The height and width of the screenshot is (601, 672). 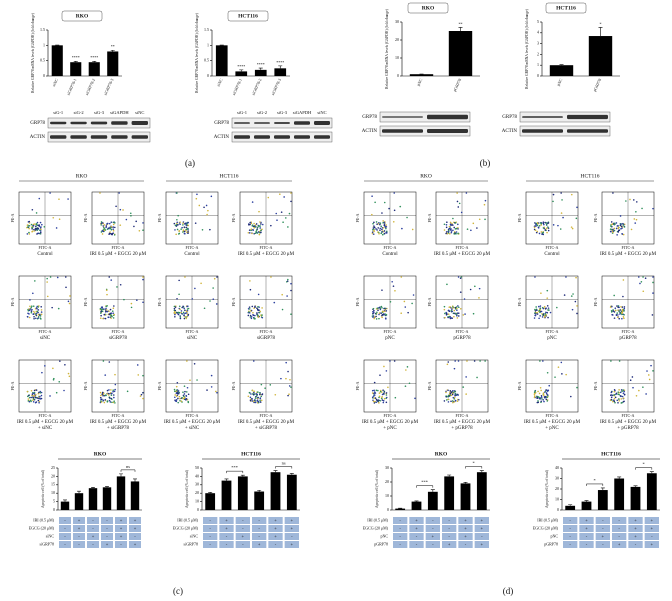 I want to click on lane-label: siGAPDH, so click(x=119, y=112).